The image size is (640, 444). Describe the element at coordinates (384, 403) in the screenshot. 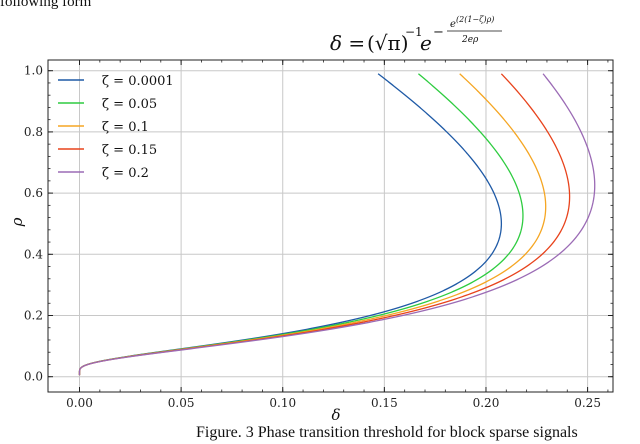

I see `x-tick-label: 0.15` at that location.